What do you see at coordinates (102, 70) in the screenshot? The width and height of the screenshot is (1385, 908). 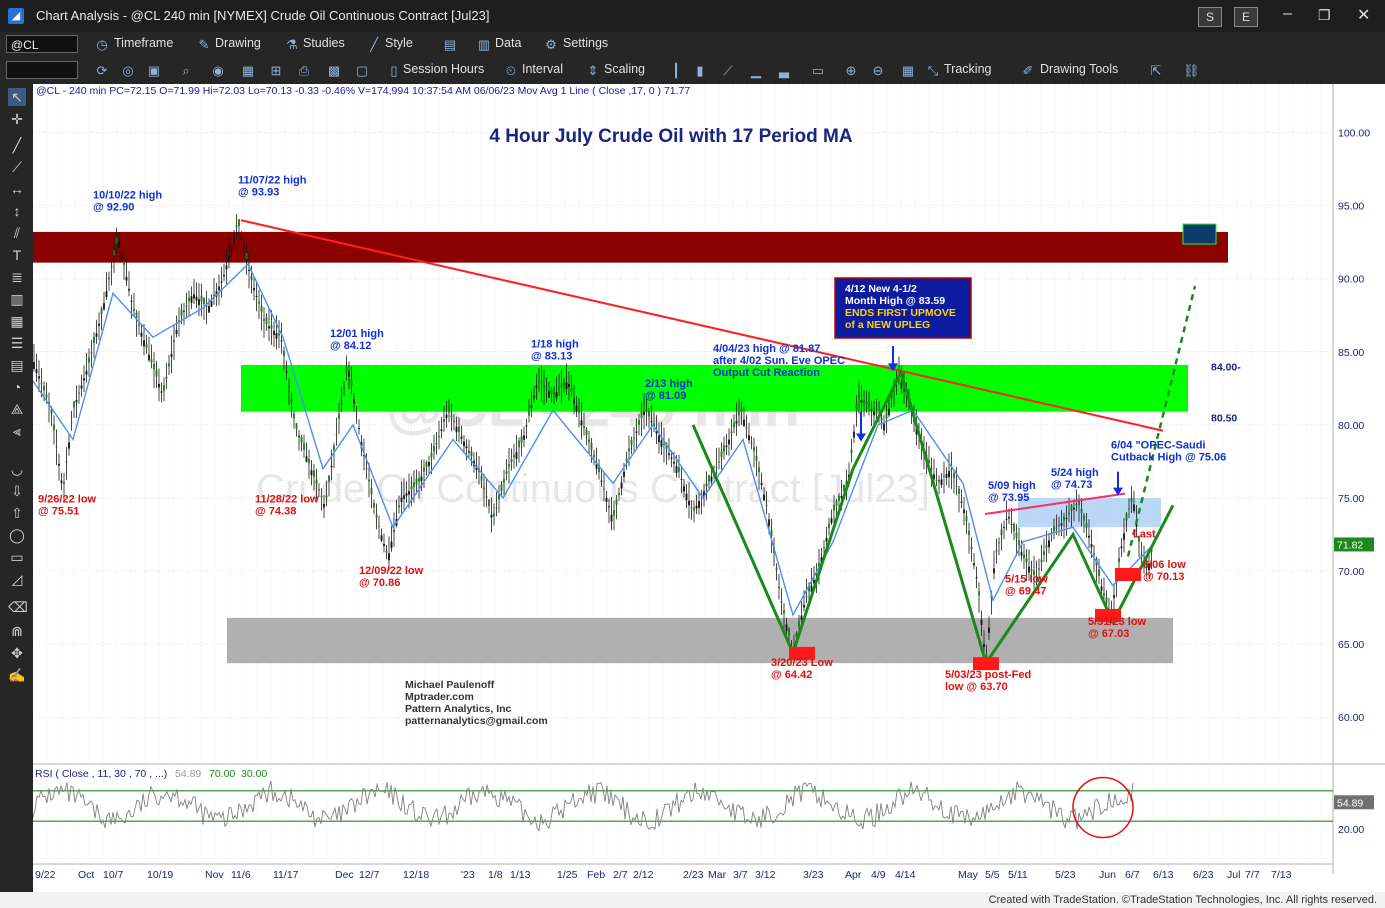 I see `refresh-icon: ⟳` at bounding box center [102, 70].